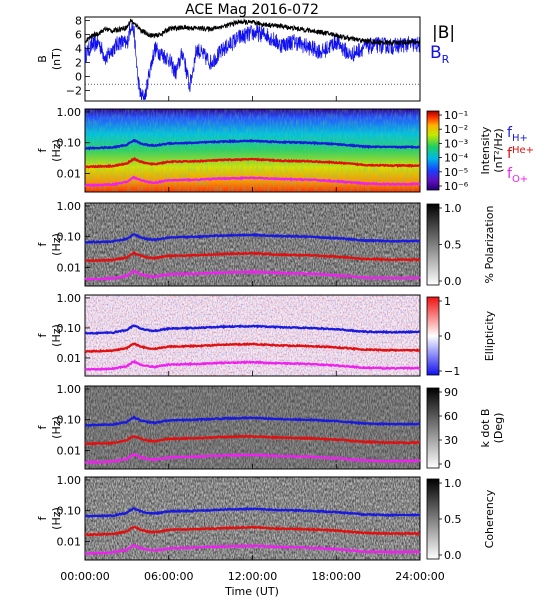  I want to click on legend-b-total: |B|, so click(443, 33).